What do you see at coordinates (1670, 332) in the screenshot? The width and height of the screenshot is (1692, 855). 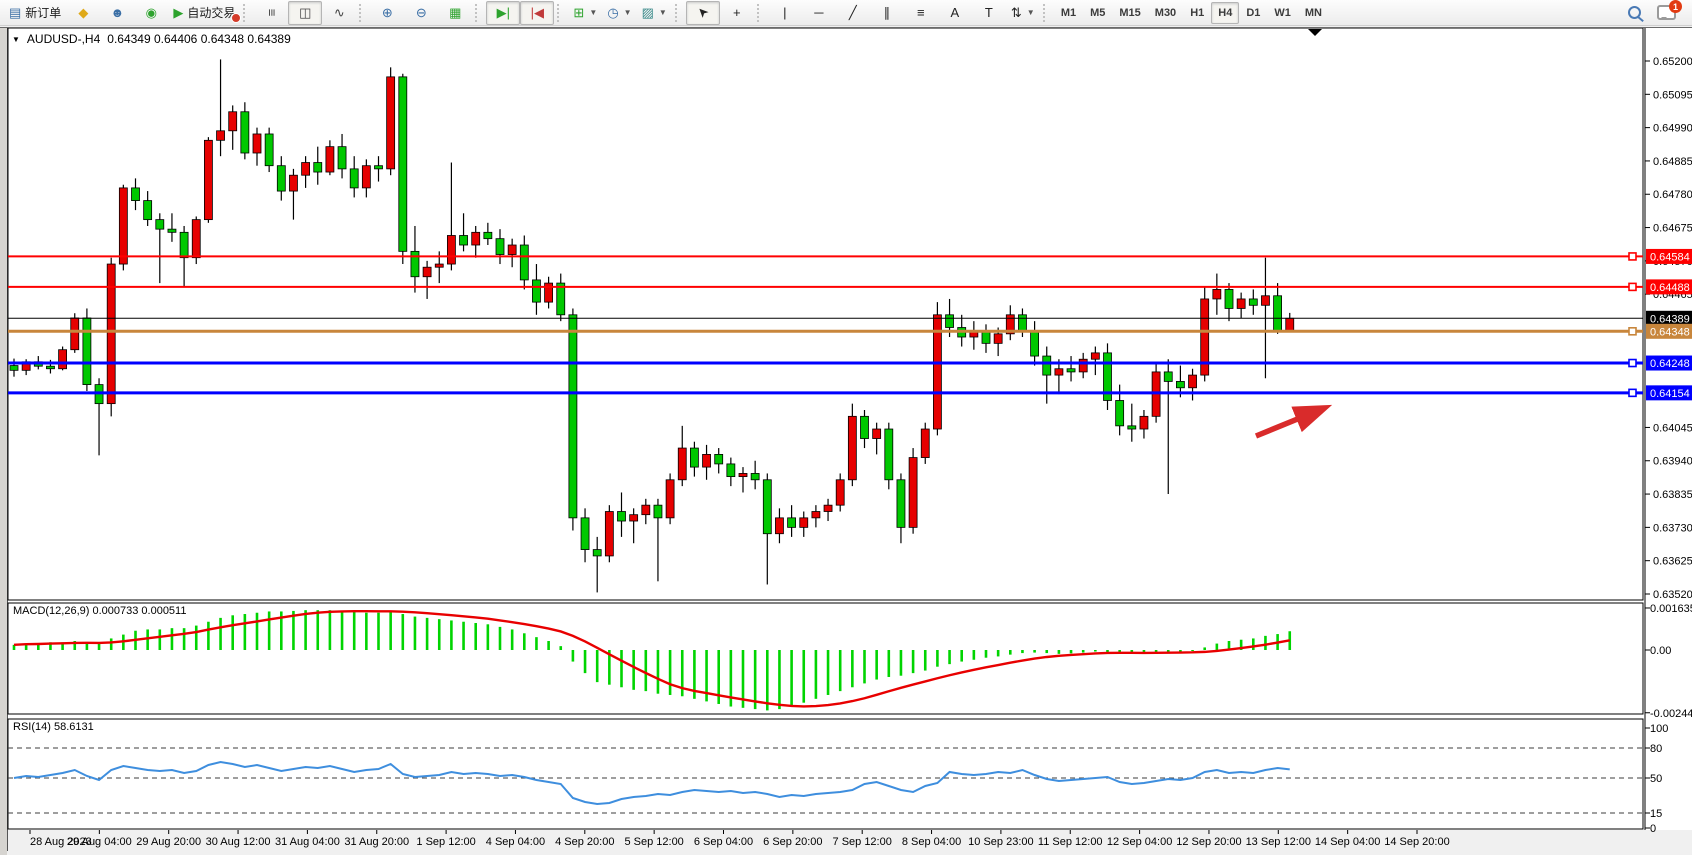 I see `svg-text: 0.64348` at bounding box center [1670, 332].